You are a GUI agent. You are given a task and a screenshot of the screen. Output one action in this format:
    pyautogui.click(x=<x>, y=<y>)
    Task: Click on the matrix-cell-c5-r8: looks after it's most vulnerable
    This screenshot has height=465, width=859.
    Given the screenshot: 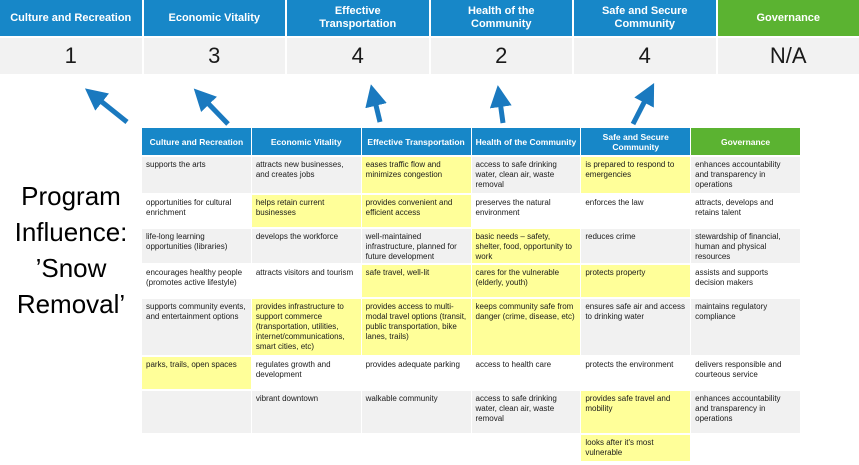 What is the action you would take?
    pyautogui.click(x=636, y=448)
    